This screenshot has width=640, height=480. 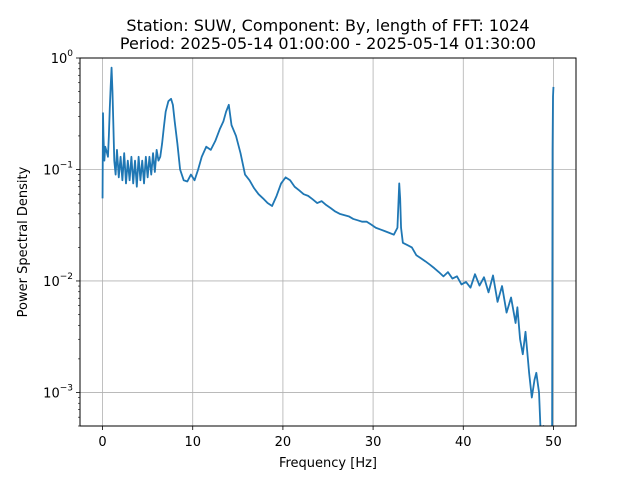 I want to click on x-tick-label: 50, so click(x=553, y=442).